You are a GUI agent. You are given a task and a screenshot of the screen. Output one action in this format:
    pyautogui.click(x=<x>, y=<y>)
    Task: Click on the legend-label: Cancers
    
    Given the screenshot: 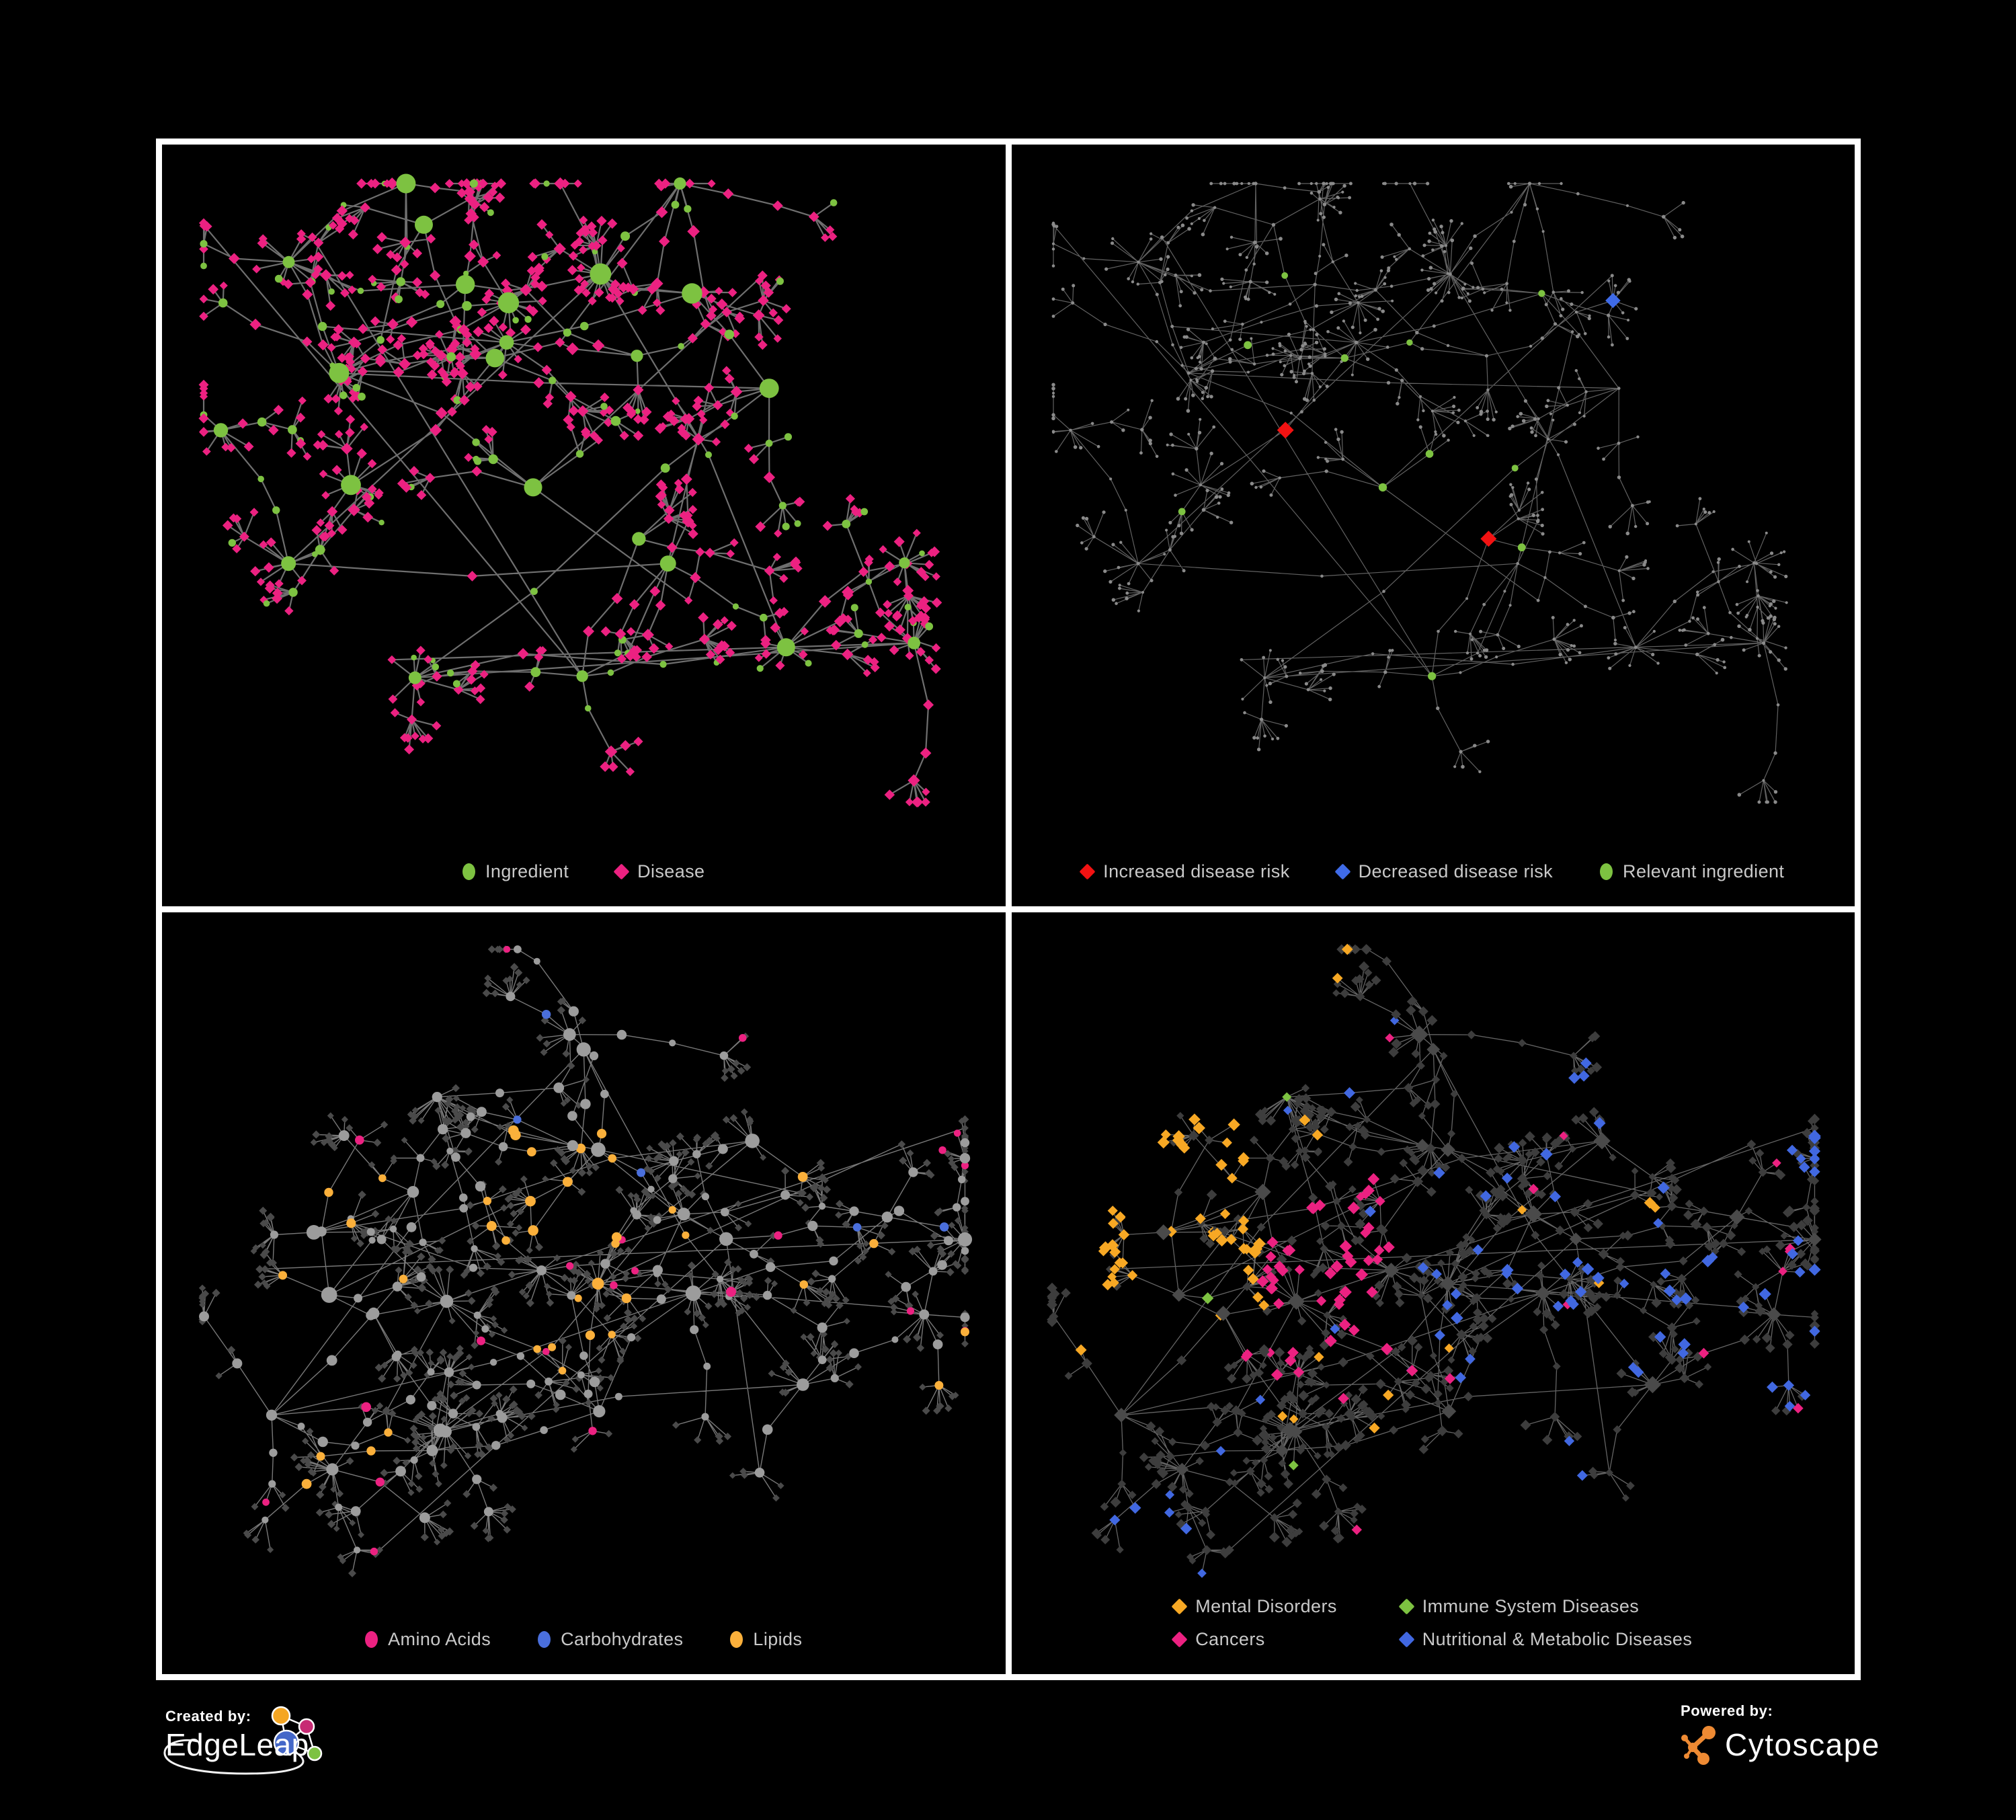 What is the action you would take?
    pyautogui.click(x=1230, y=1639)
    